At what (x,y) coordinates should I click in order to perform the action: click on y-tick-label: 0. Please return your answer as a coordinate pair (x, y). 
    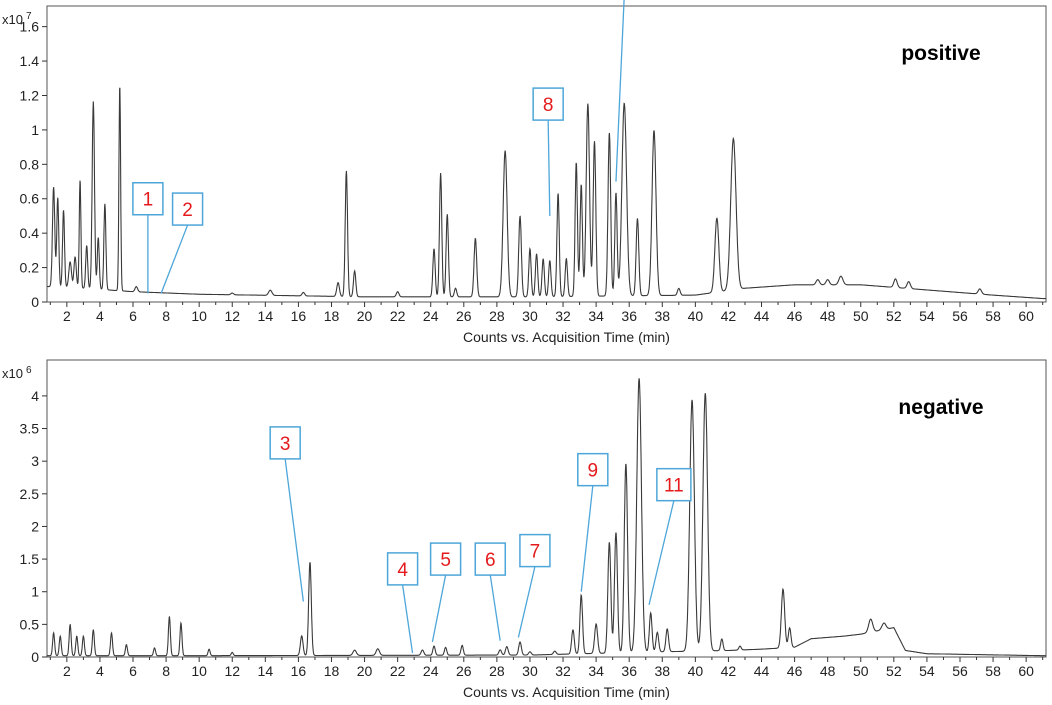
    Looking at the image, I should click on (35, 657).